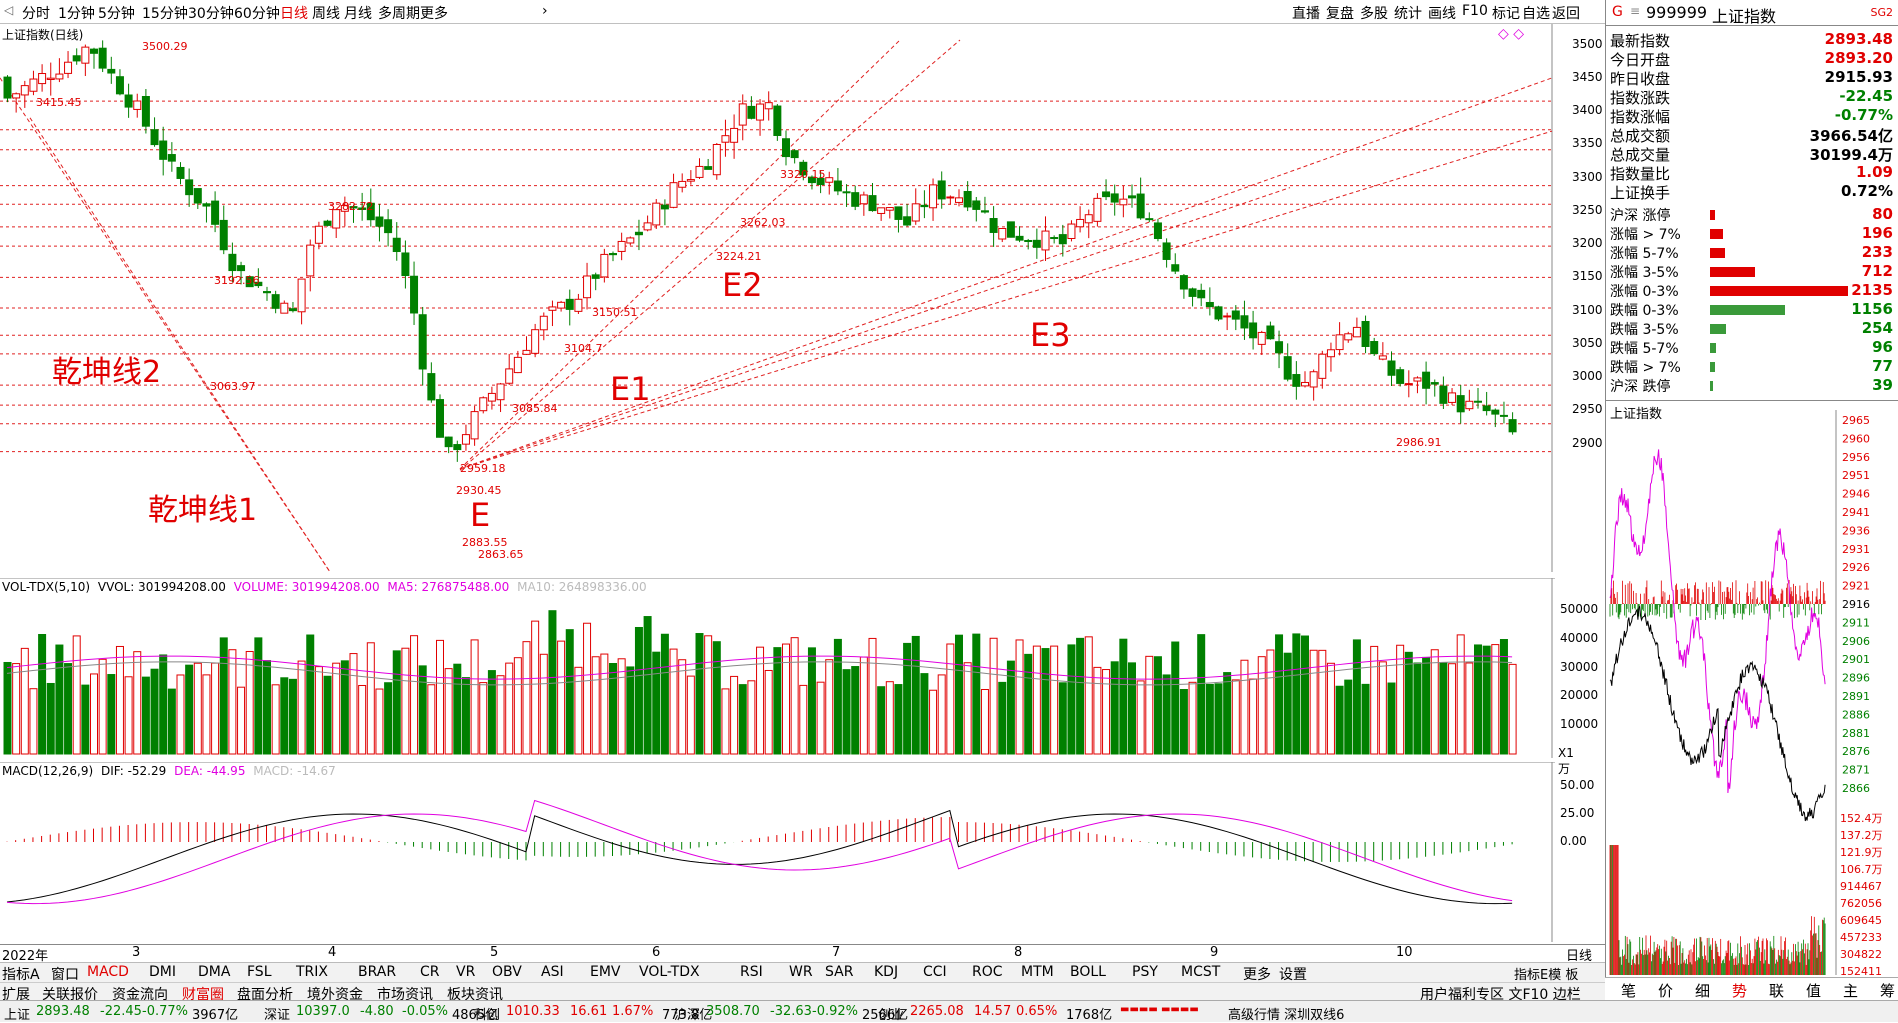 This screenshot has width=1898, height=1023. Describe the element at coordinates (1666, 991) in the screenshot. I see `quote-tab-1: 价` at that location.